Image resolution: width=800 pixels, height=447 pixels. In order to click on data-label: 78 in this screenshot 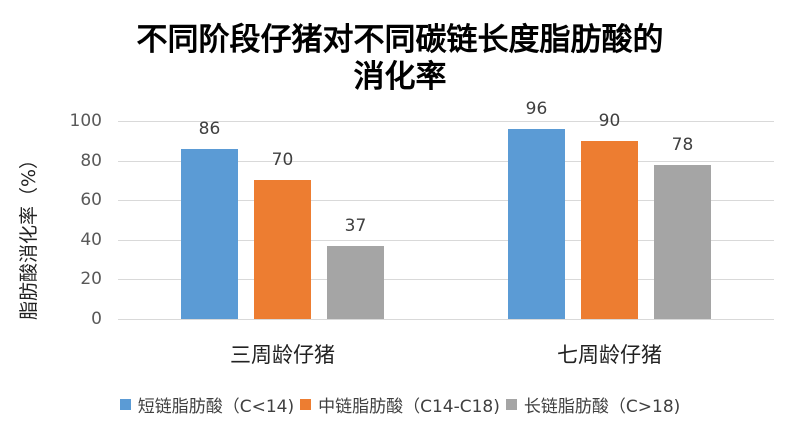, I will do `click(682, 145)`.